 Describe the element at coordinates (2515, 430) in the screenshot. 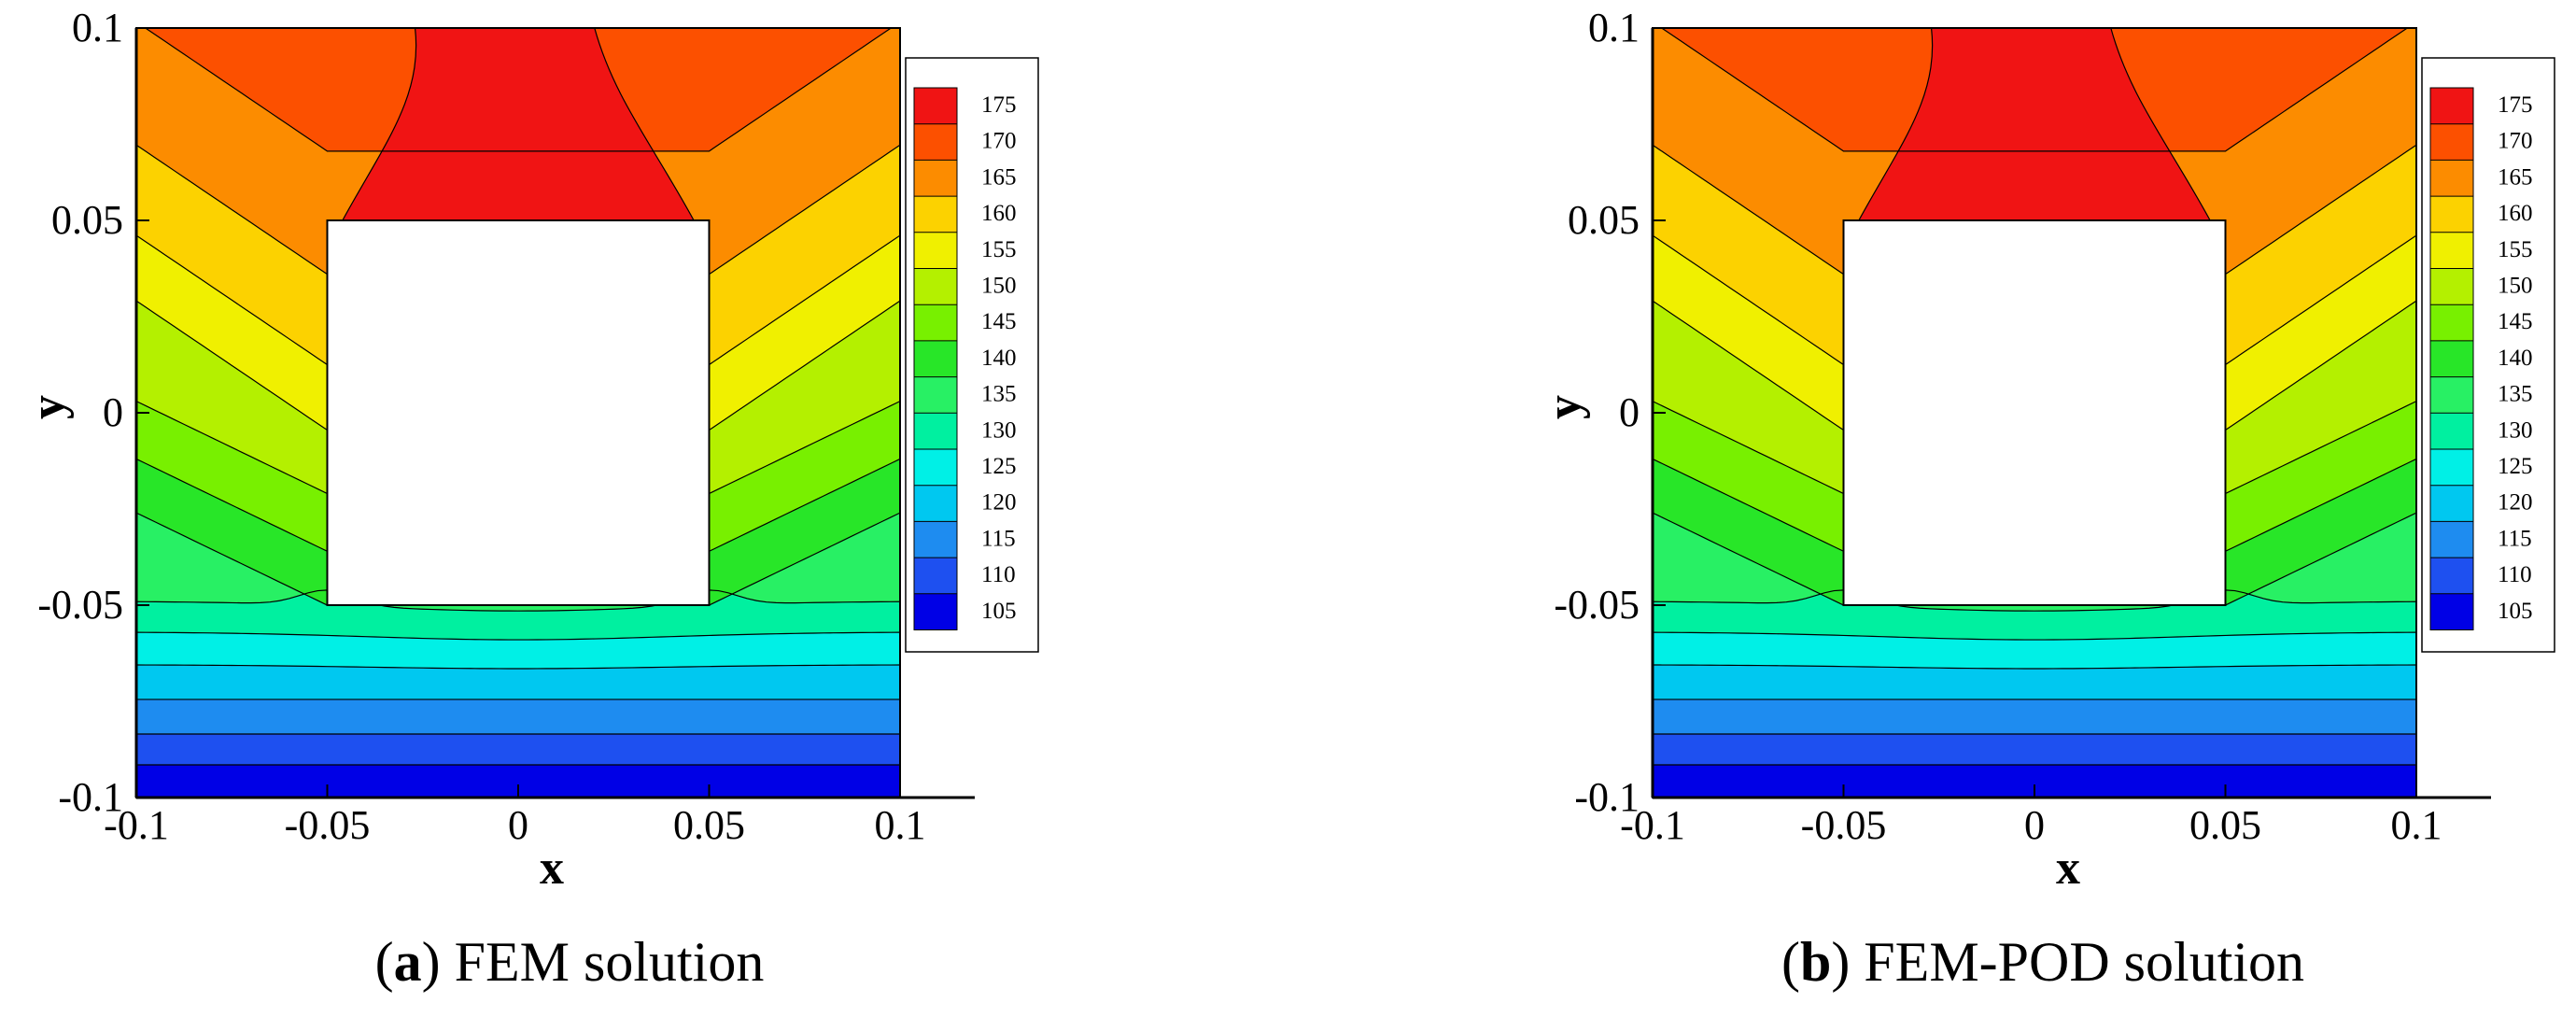

I see `legend-label: 130` at that location.